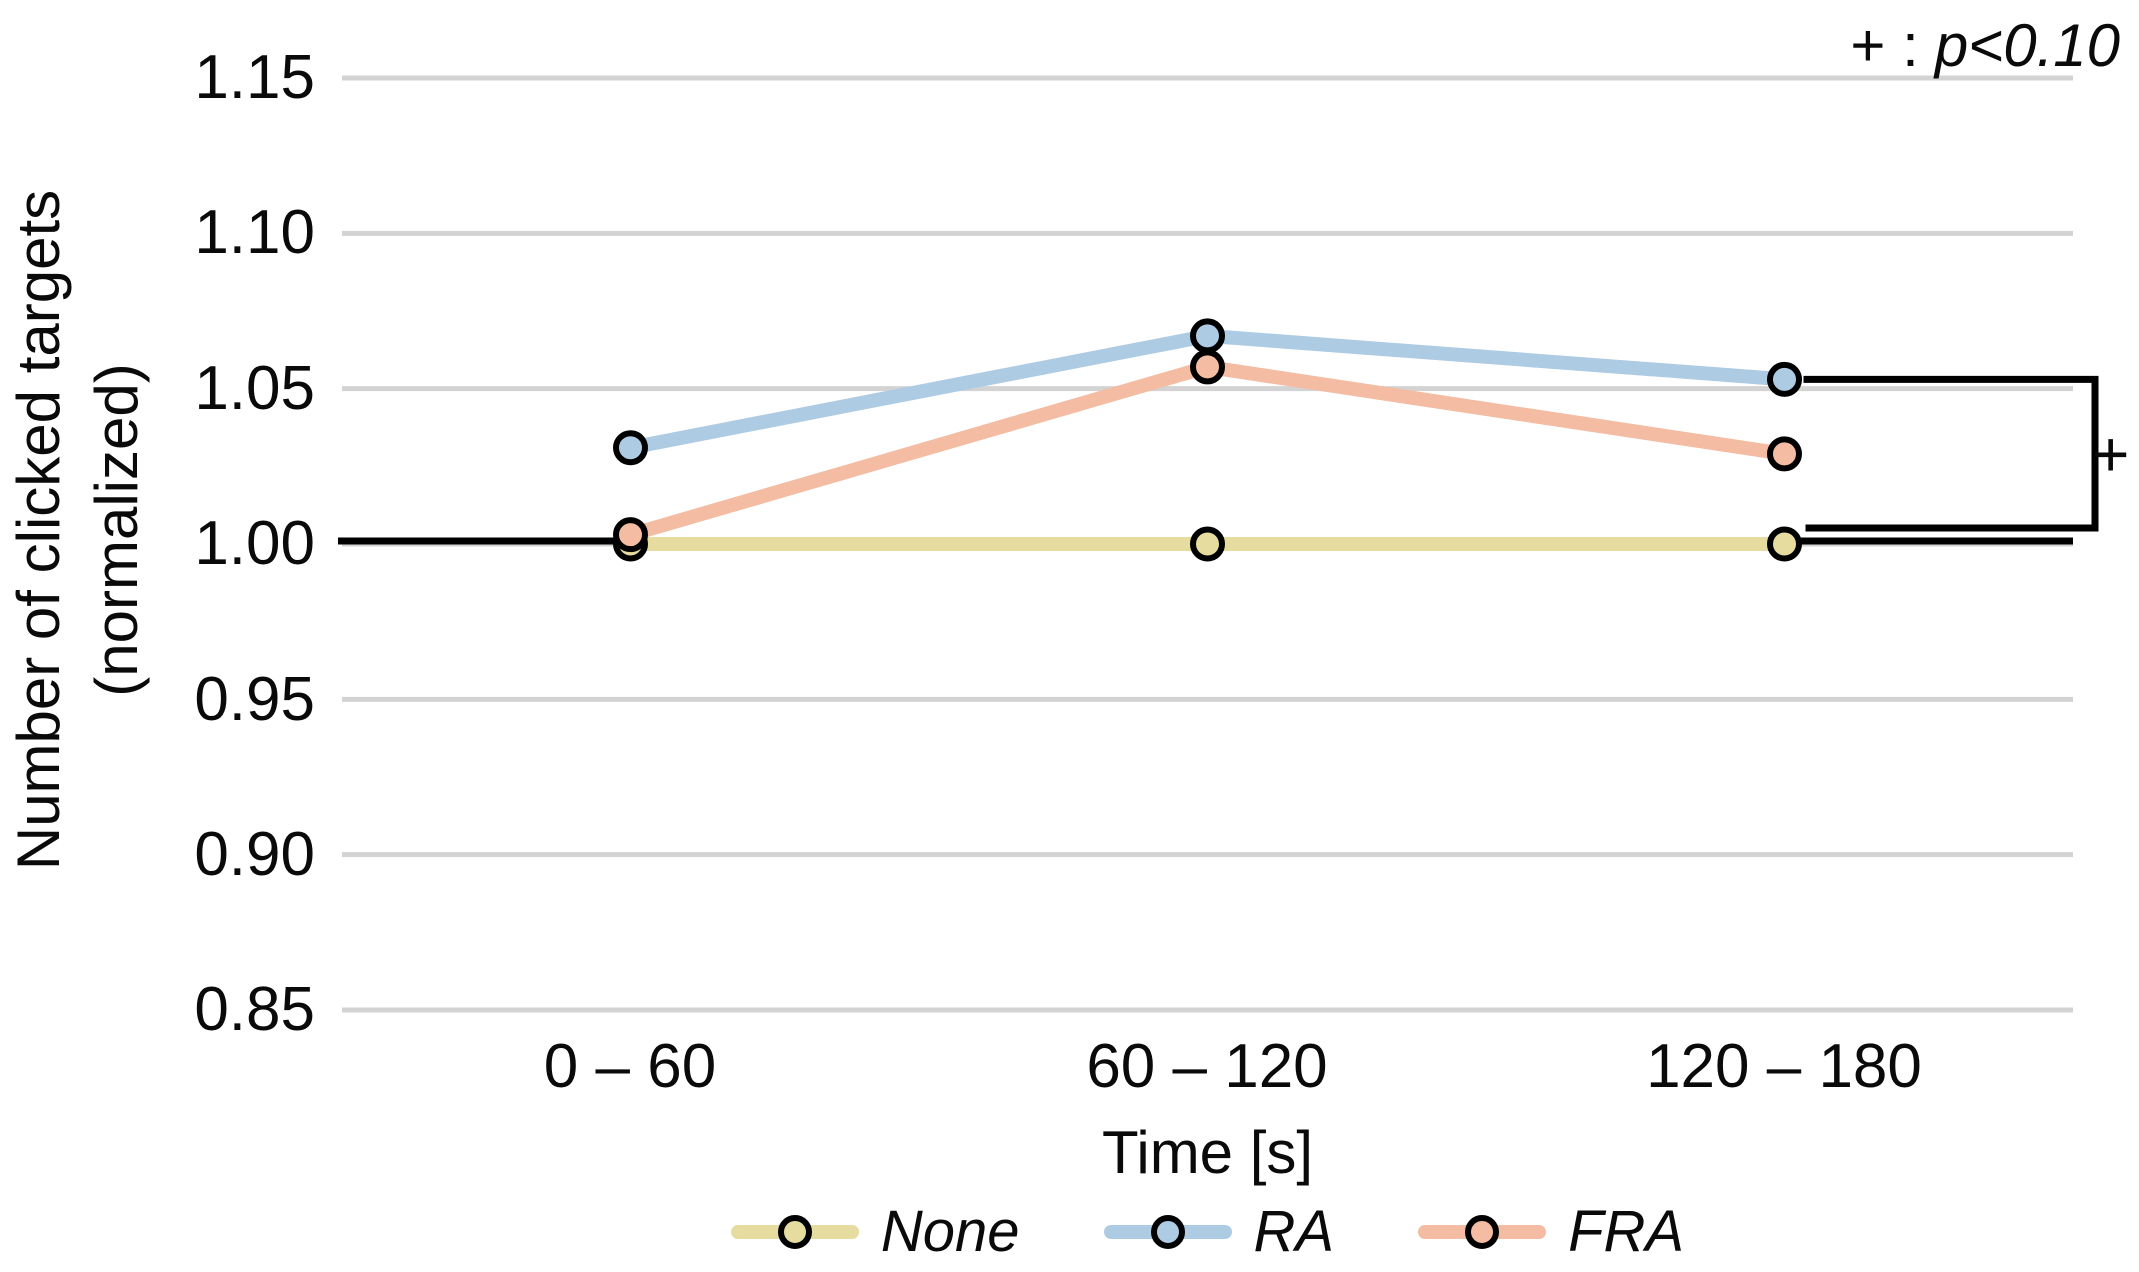 This screenshot has width=2139, height=1272. Describe the element at coordinates (116, 530) in the screenshot. I see `y-axis-title-line2: (normalized)` at that location.